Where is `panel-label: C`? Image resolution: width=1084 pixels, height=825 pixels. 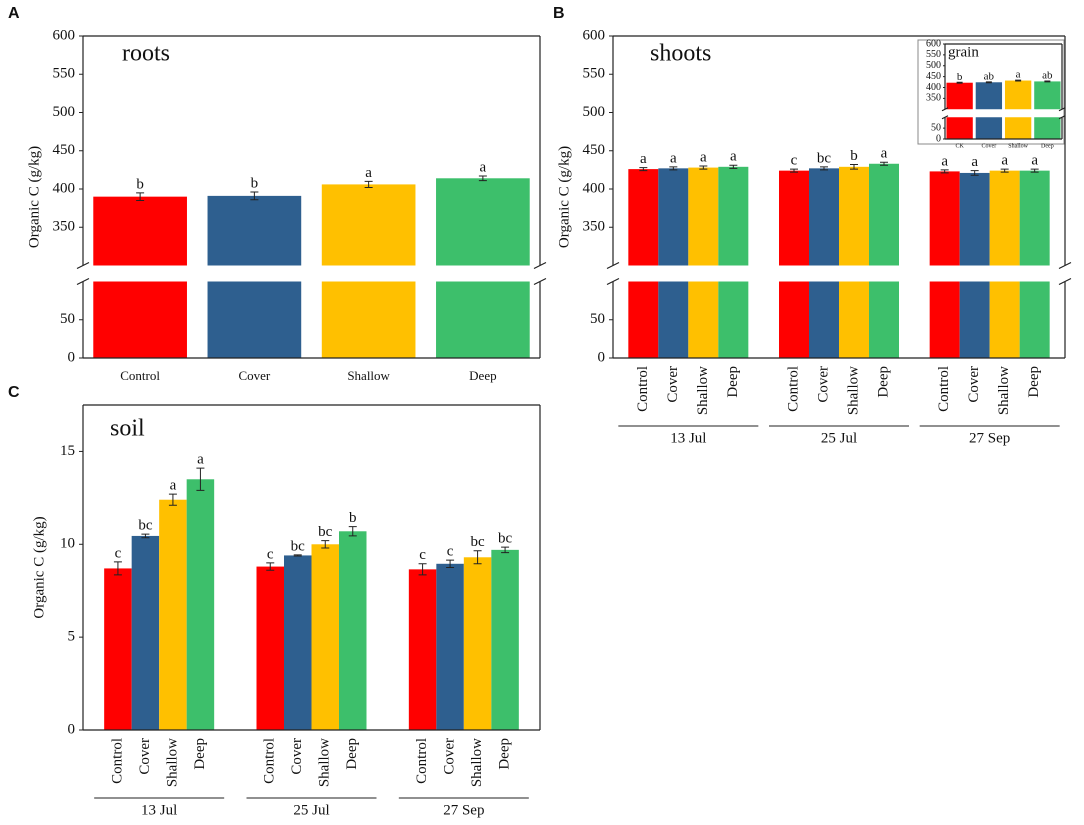
panel-label: C is located at coordinates (14, 392).